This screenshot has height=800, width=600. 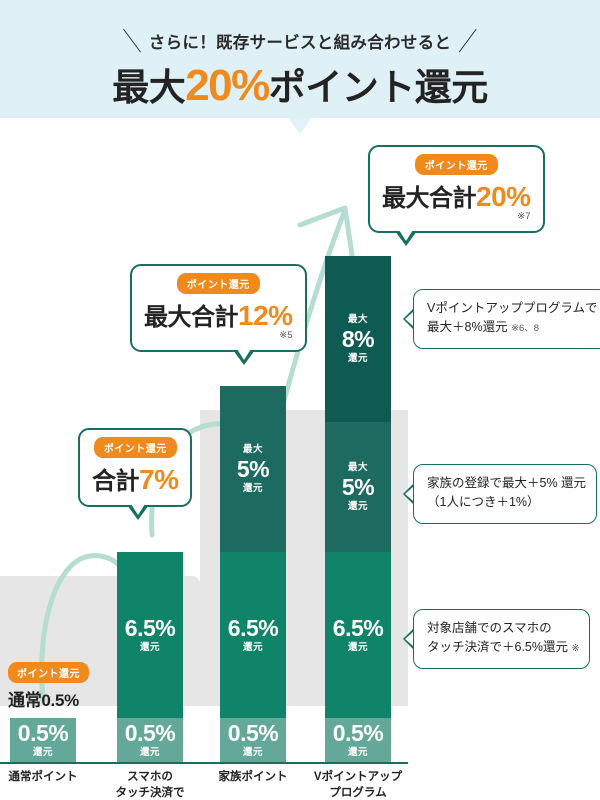 What do you see at coordinates (512, 308) in the screenshot?
I see `annotation-line1: Vポイントアッププログラムで` at bounding box center [512, 308].